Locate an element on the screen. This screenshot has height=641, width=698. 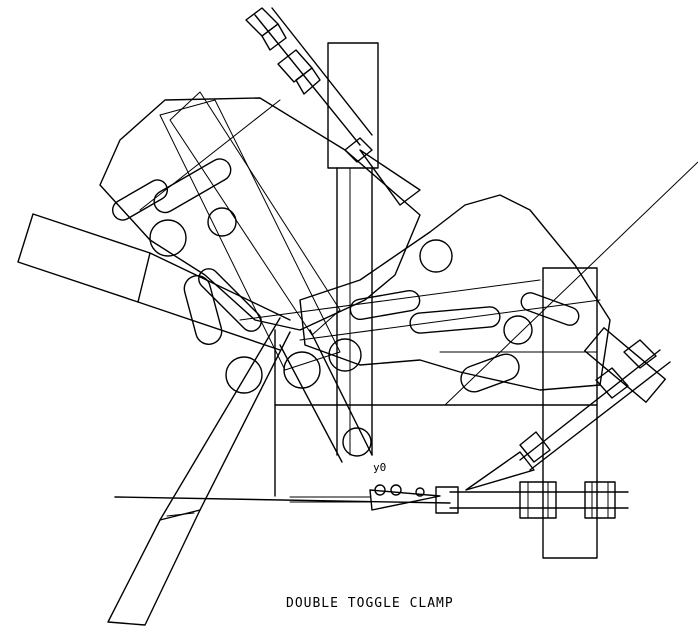
reference-diagonal is located at coordinates (571, 283).